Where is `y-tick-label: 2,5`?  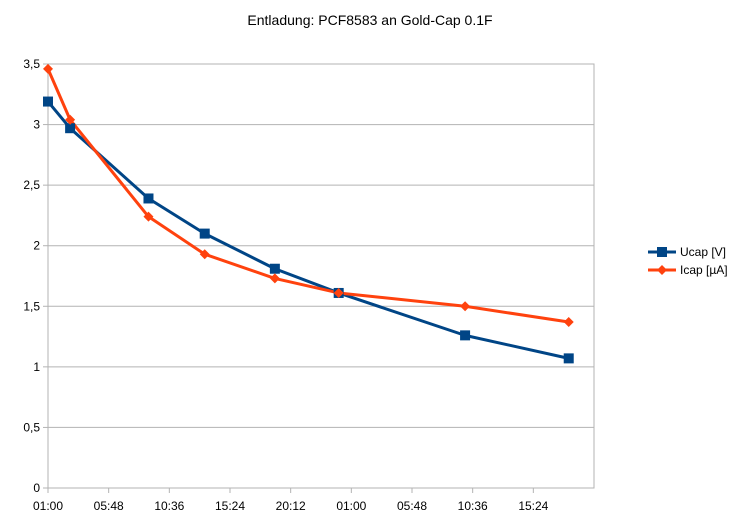 y-tick-label: 2,5 is located at coordinates (31, 185).